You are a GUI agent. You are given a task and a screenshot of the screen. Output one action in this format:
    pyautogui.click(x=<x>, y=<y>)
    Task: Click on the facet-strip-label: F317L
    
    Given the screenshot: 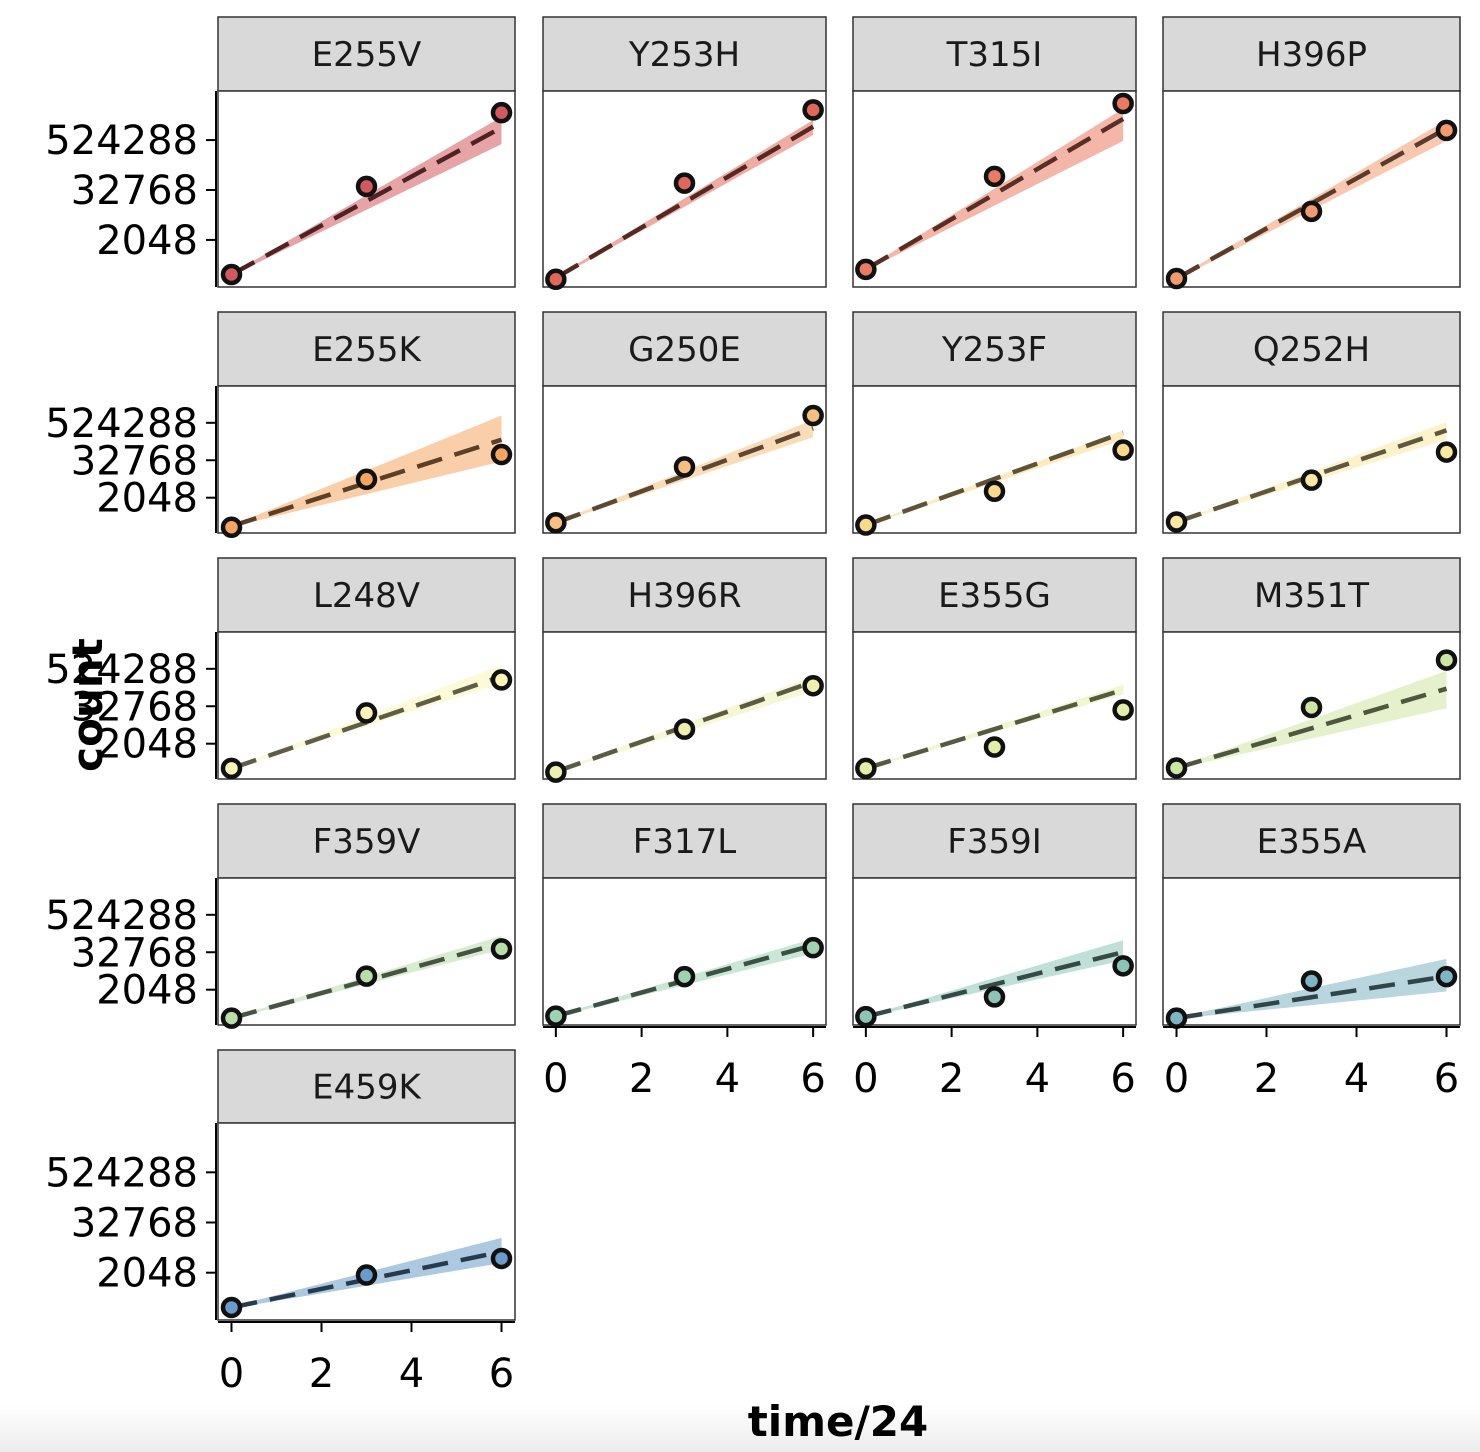 What is the action you would take?
    pyautogui.click(x=684, y=842)
    